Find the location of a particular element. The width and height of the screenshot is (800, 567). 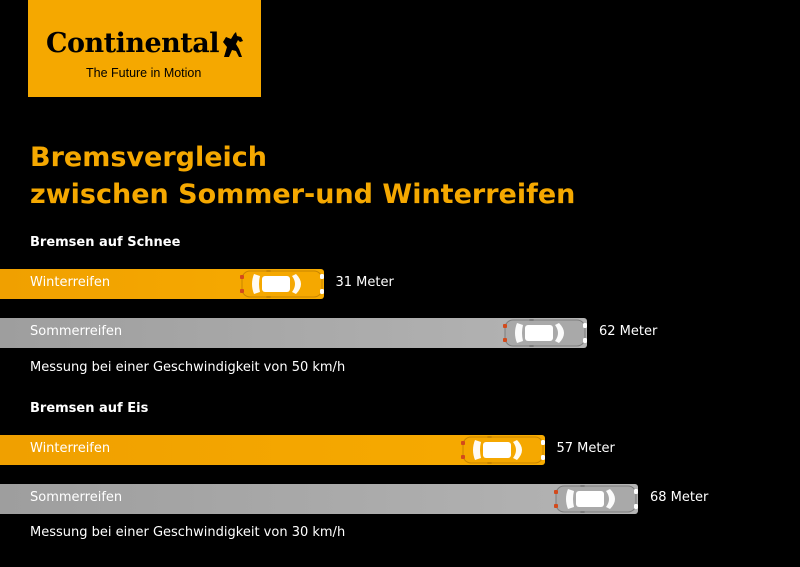

bar-ice-summer is located at coordinates (319, 499).